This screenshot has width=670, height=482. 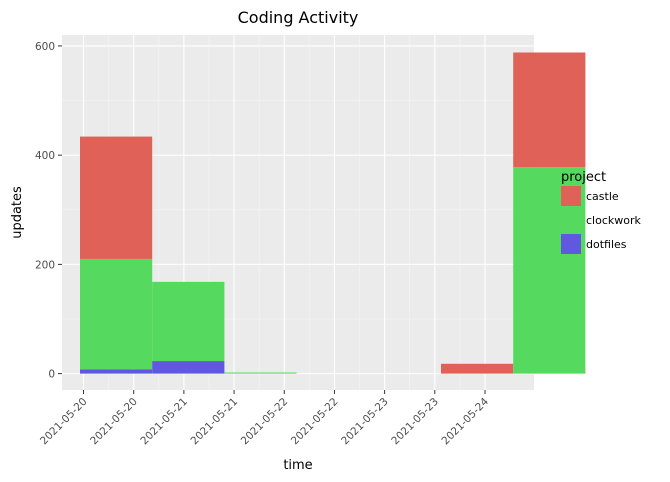 What do you see at coordinates (465, 421) in the screenshot?
I see `x-tick-label: 2021-05-24` at bounding box center [465, 421].